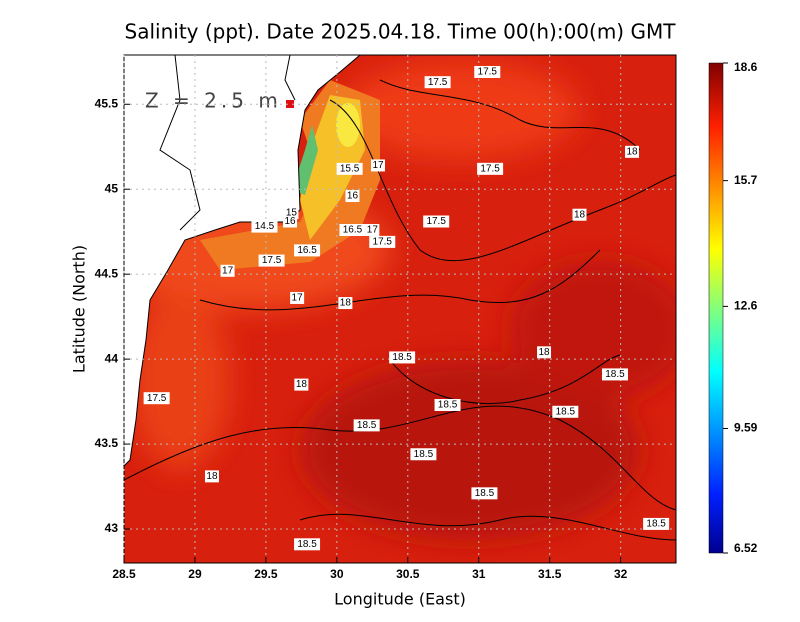 The image size is (800, 622). Describe the element at coordinates (107, 273) in the screenshot. I see `y-tick-label: 44.5` at that location.